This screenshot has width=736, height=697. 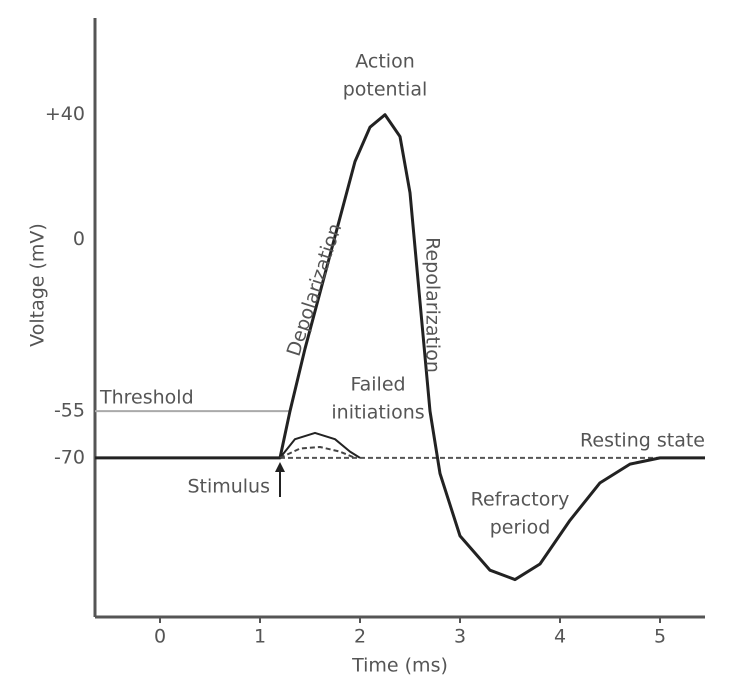 What do you see at coordinates (560, 637) in the screenshot?
I see `x-tick-label: 4` at bounding box center [560, 637].